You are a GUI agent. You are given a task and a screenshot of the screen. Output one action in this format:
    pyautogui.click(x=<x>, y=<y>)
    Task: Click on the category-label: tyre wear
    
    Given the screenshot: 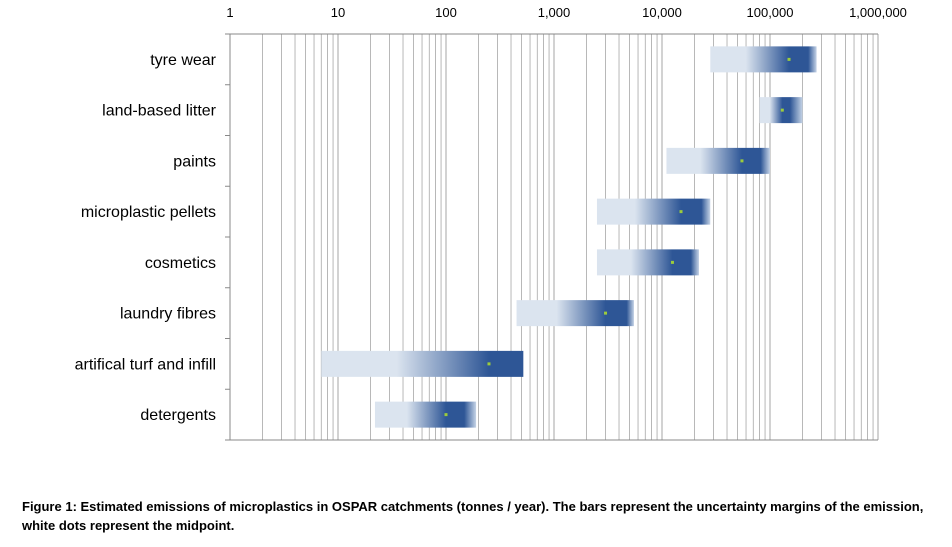 What is the action you would take?
    pyautogui.click(x=183, y=60)
    